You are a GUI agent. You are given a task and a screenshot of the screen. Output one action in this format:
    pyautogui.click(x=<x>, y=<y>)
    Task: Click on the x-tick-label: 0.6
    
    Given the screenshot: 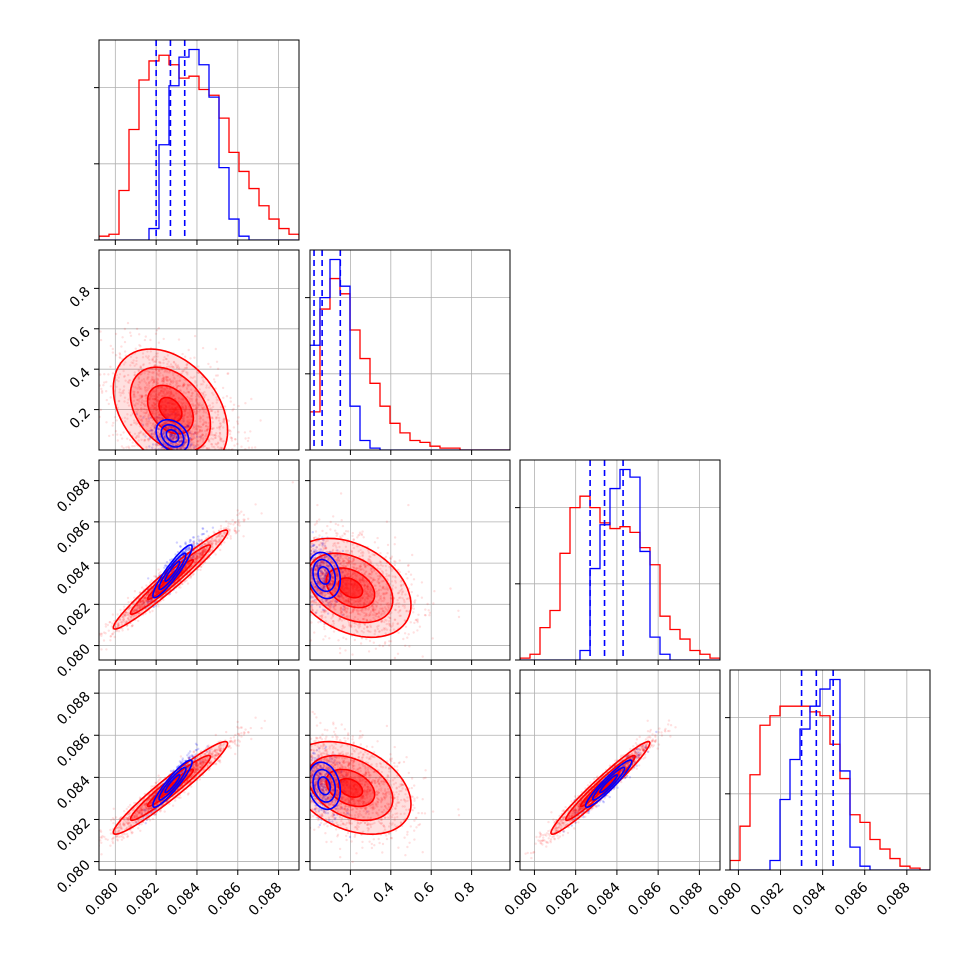 What is the action you would take?
    pyautogui.click(x=424, y=892)
    